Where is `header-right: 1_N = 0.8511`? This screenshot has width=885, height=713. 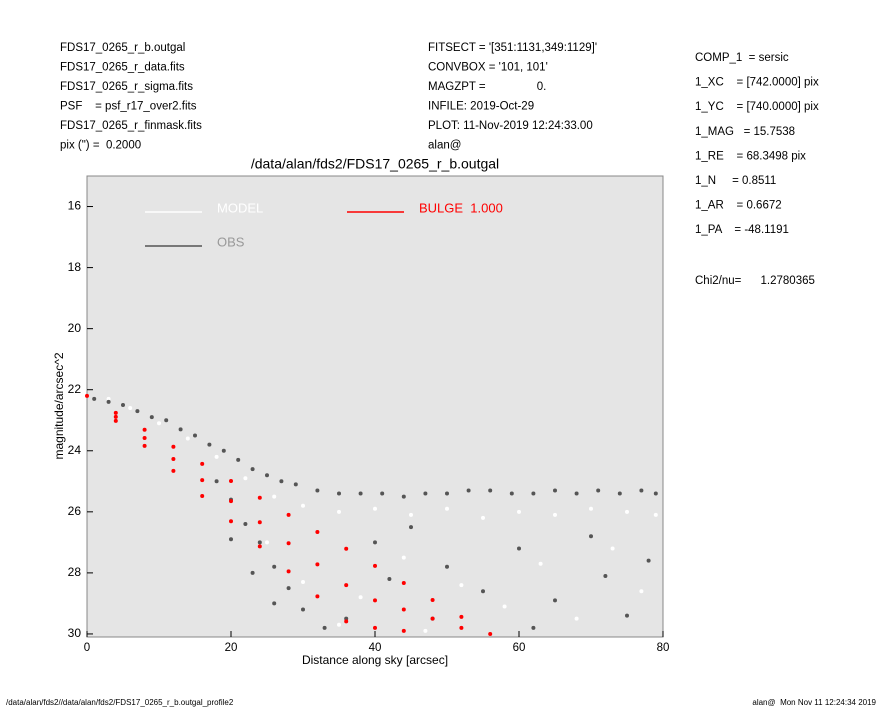
header-right: 1_N = 0.8511 is located at coordinates (735, 181).